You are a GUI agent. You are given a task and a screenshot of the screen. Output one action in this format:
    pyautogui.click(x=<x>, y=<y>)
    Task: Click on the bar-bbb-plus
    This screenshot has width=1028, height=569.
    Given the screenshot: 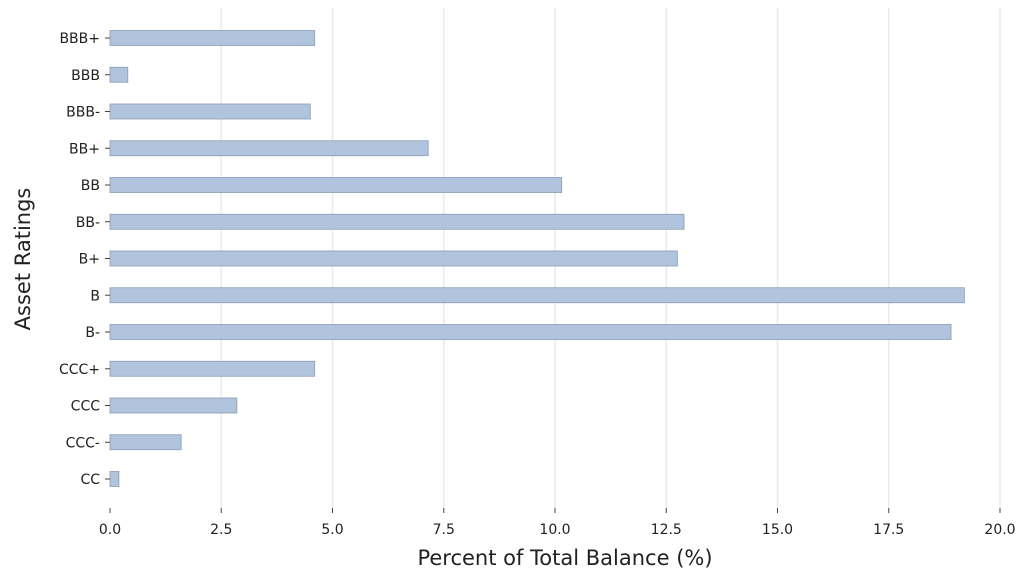 What is the action you would take?
    pyautogui.click(x=212, y=38)
    